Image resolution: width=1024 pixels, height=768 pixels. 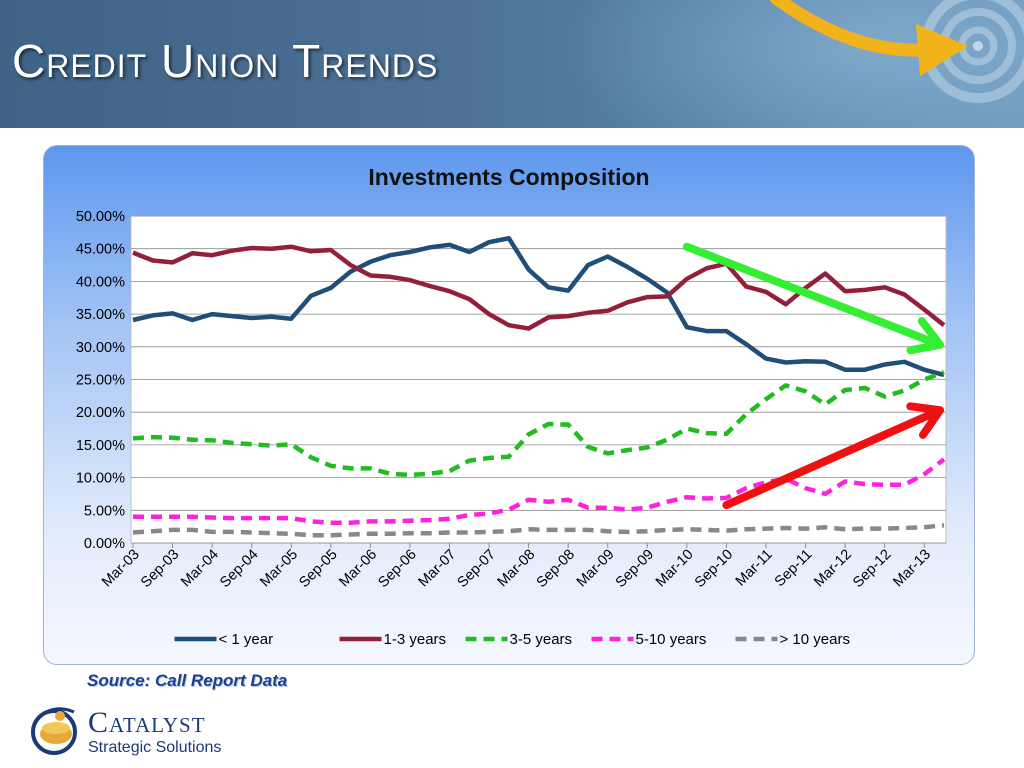 I want to click on slide-title: Credit Union Trends, so click(x=225, y=61).